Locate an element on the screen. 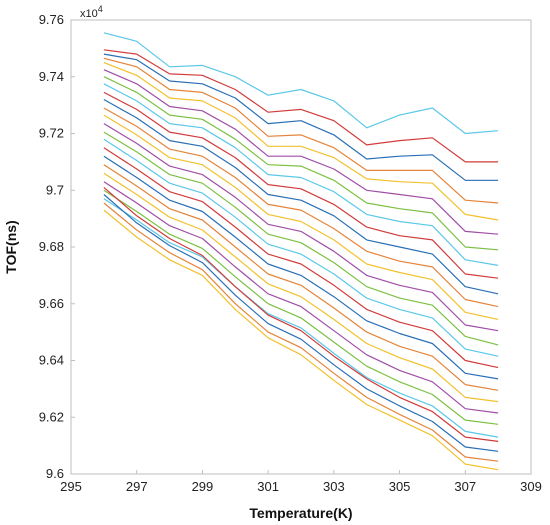 The image size is (550, 525). y-axis-ticks: 9.6 9.62 9.64 9.66 9.68 9.7 9.72 9.74 9.76 is located at coordinates (57, 246).